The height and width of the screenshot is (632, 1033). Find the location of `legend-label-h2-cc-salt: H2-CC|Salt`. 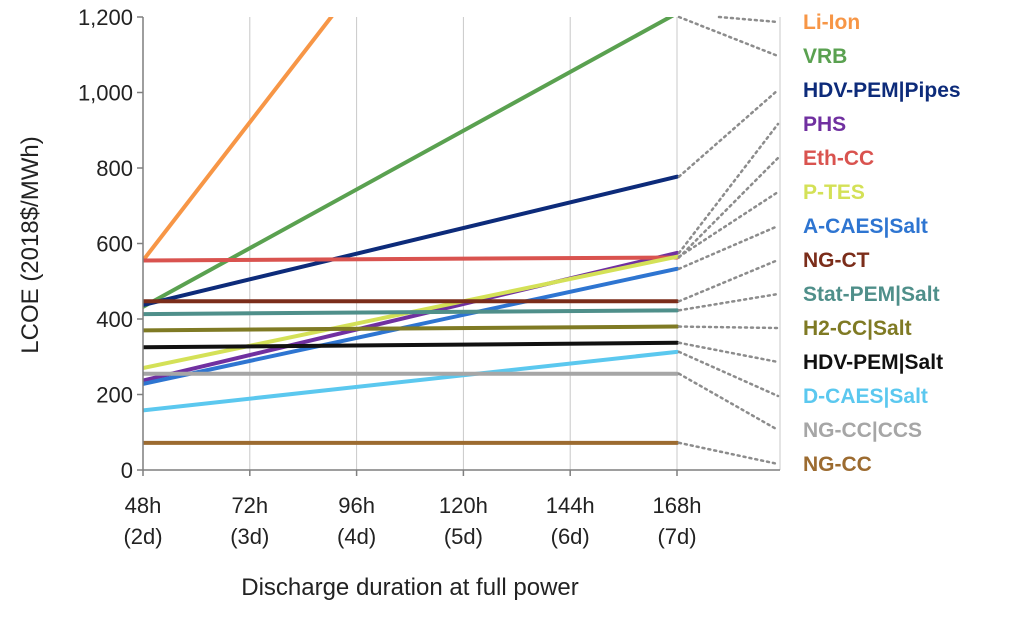

legend-label-h2-cc-salt: H2-CC|Salt is located at coordinates (857, 328).